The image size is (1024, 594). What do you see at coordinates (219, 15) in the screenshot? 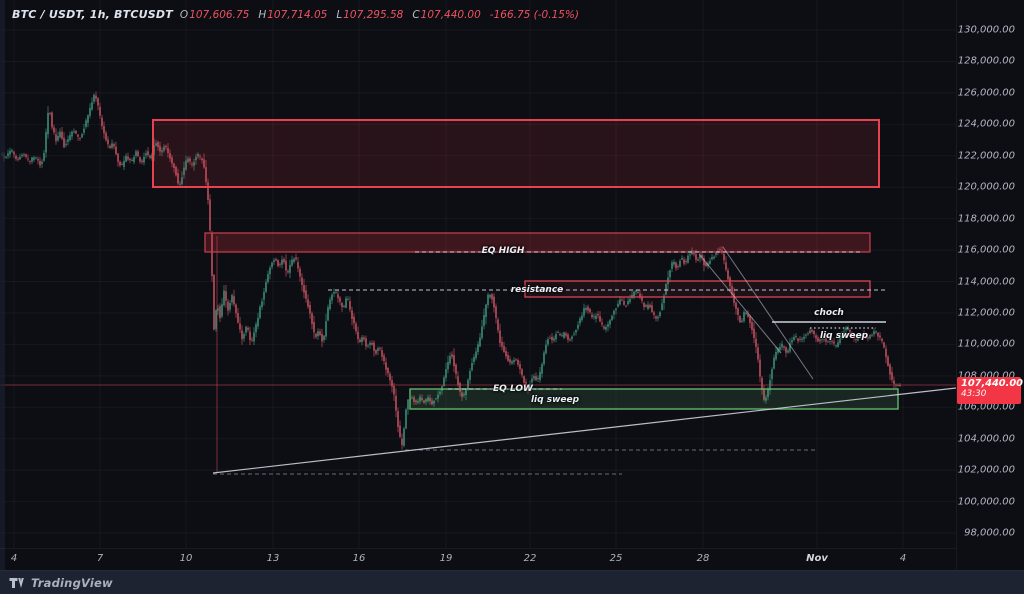
I see `open-value: 107,606.75` at bounding box center [219, 15].